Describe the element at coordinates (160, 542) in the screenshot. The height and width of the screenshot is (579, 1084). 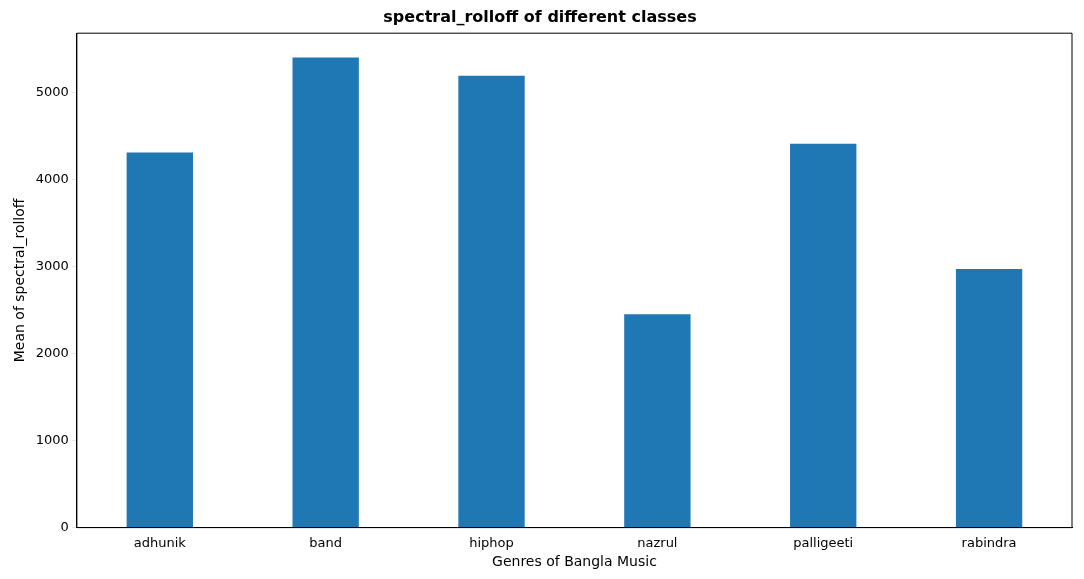
I see `x-tick-label: adhunik` at that location.